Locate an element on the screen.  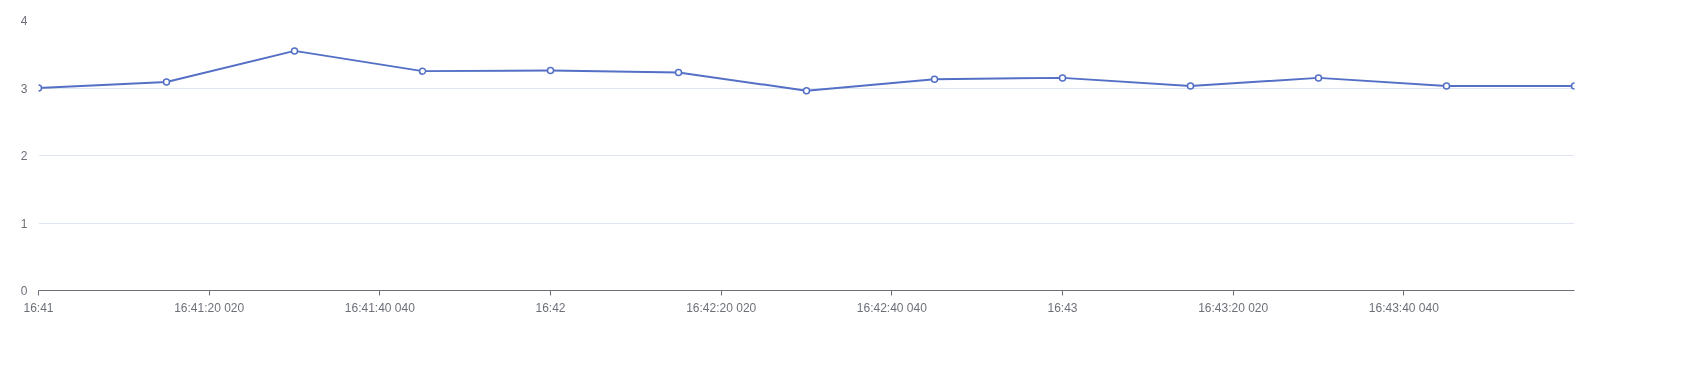
x-tick-label: 16:41 is located at coordinates (38, 307).